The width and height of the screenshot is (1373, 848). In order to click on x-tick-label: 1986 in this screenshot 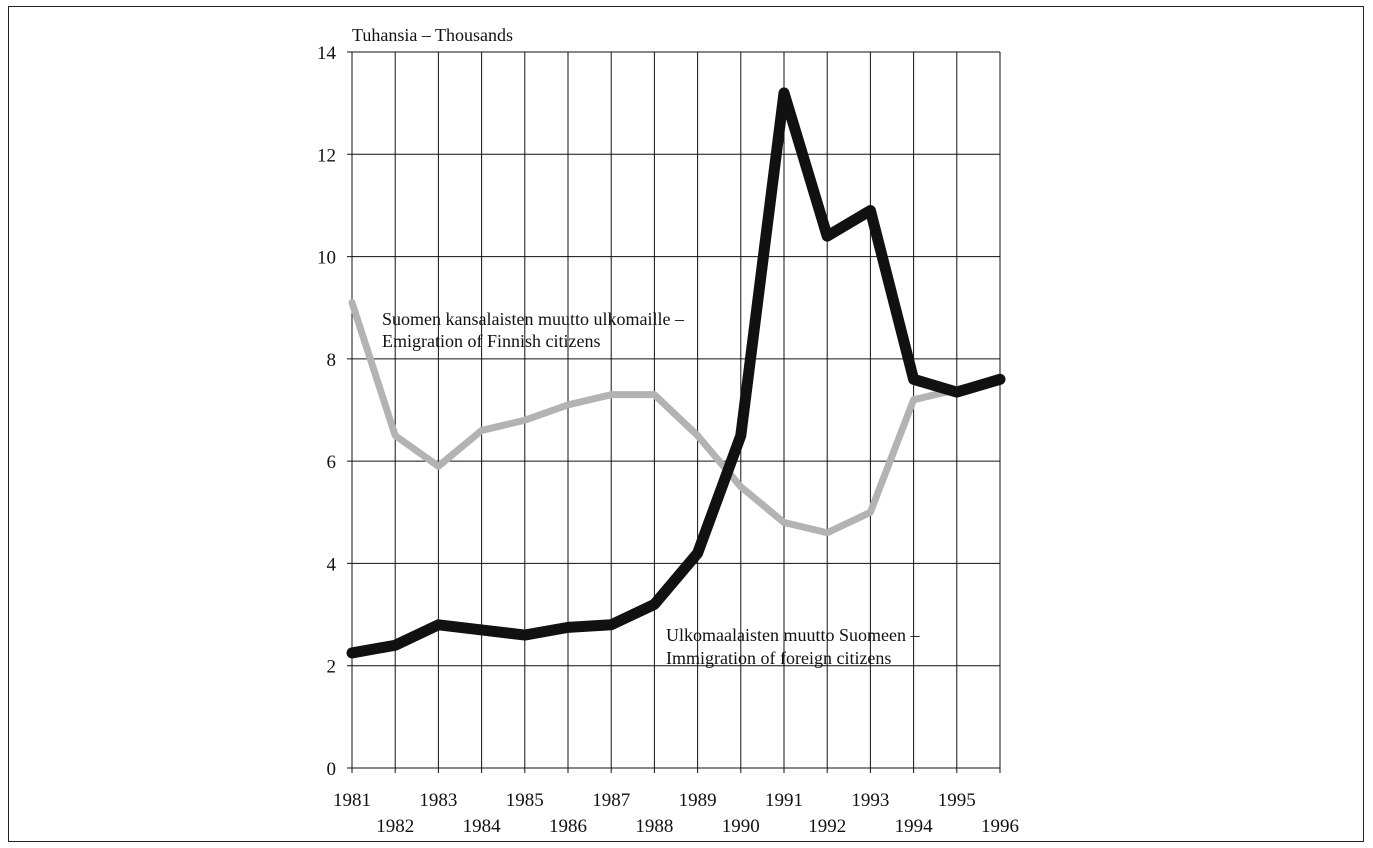, I will do `click(568, 826)`.